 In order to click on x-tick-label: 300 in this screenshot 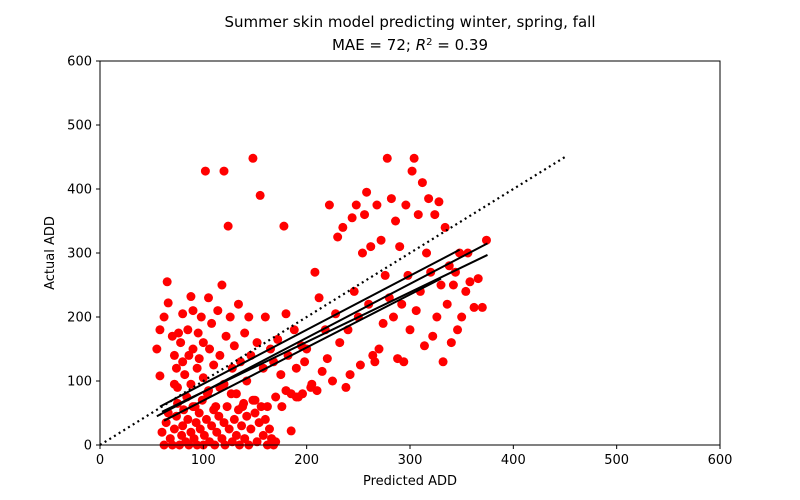, I will do `click(410, 460)`.